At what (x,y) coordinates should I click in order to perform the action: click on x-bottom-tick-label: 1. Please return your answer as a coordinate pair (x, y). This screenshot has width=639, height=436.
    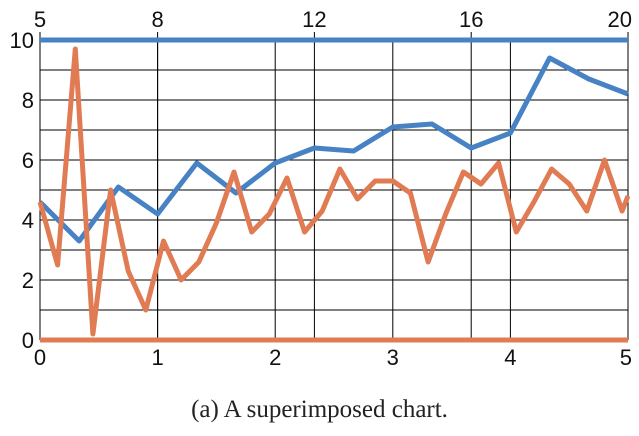
    Looking at the image, I should click on (157, 357).